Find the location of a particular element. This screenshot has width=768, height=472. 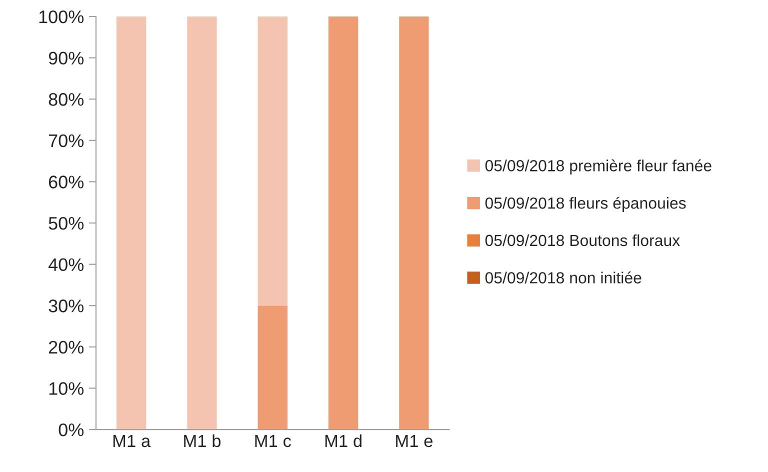

legend-label: 05/09/2018 première fleur fanée is located at coordinates (598, 167).